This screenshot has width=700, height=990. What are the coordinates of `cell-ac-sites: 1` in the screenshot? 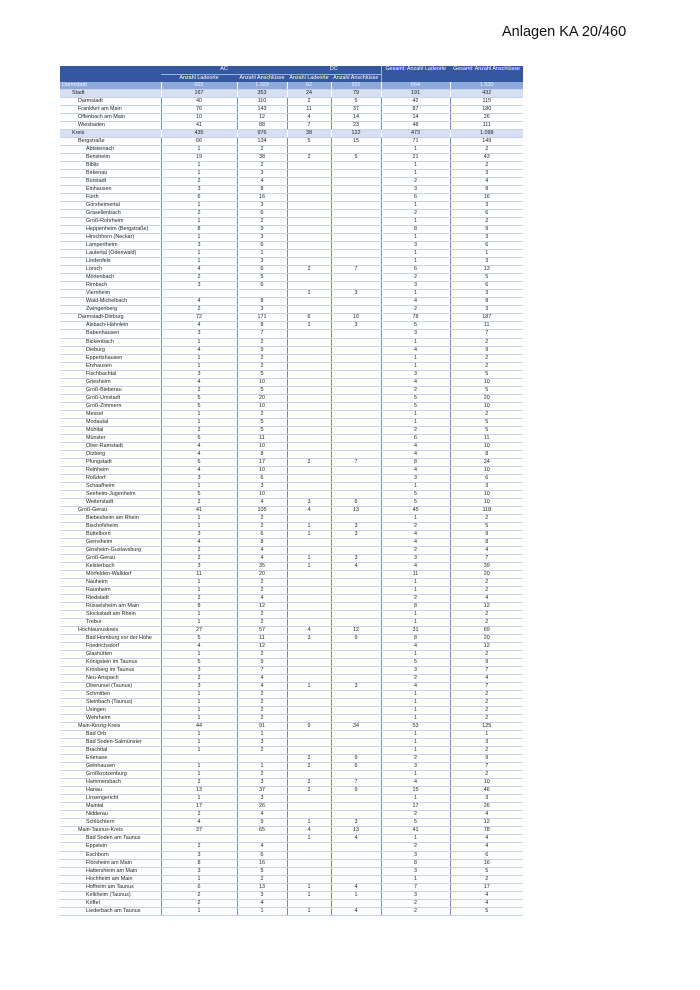 It's located at (198, 342).